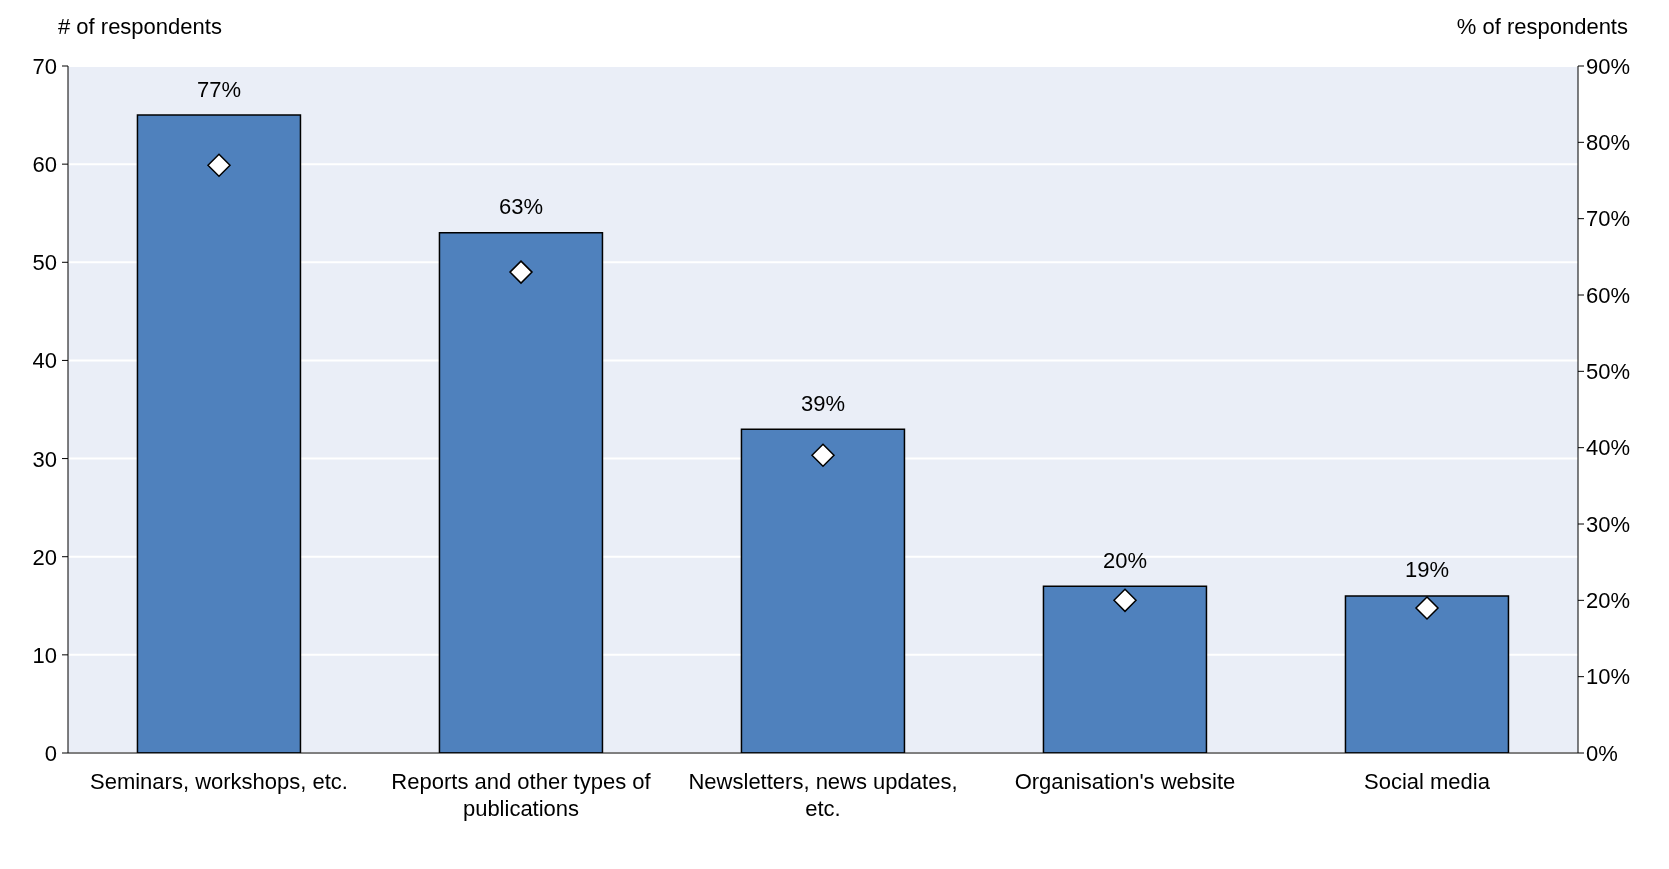  I want to click on y2-tick-label: 10%, so click(1608, 677).